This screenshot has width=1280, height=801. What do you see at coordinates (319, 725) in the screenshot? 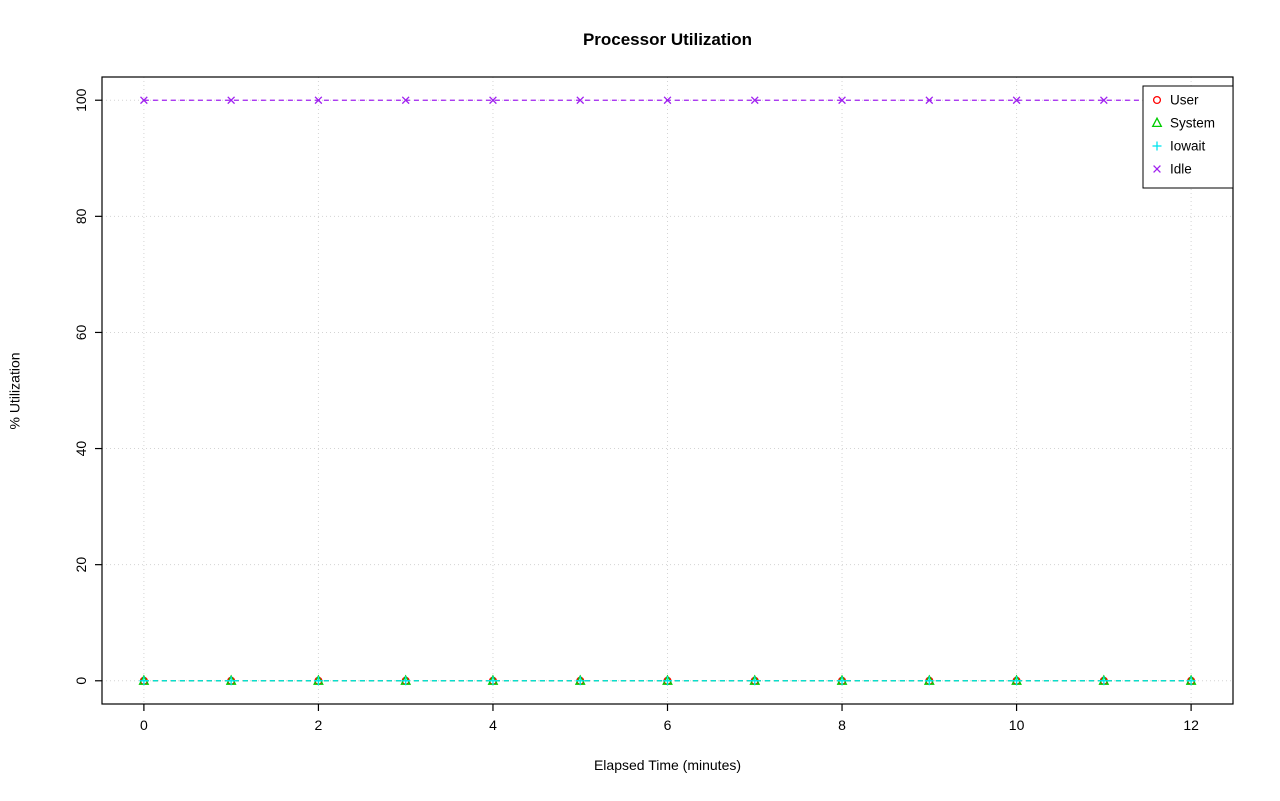
I see `x-tick-label: 2` at bounding box center [319, 725].